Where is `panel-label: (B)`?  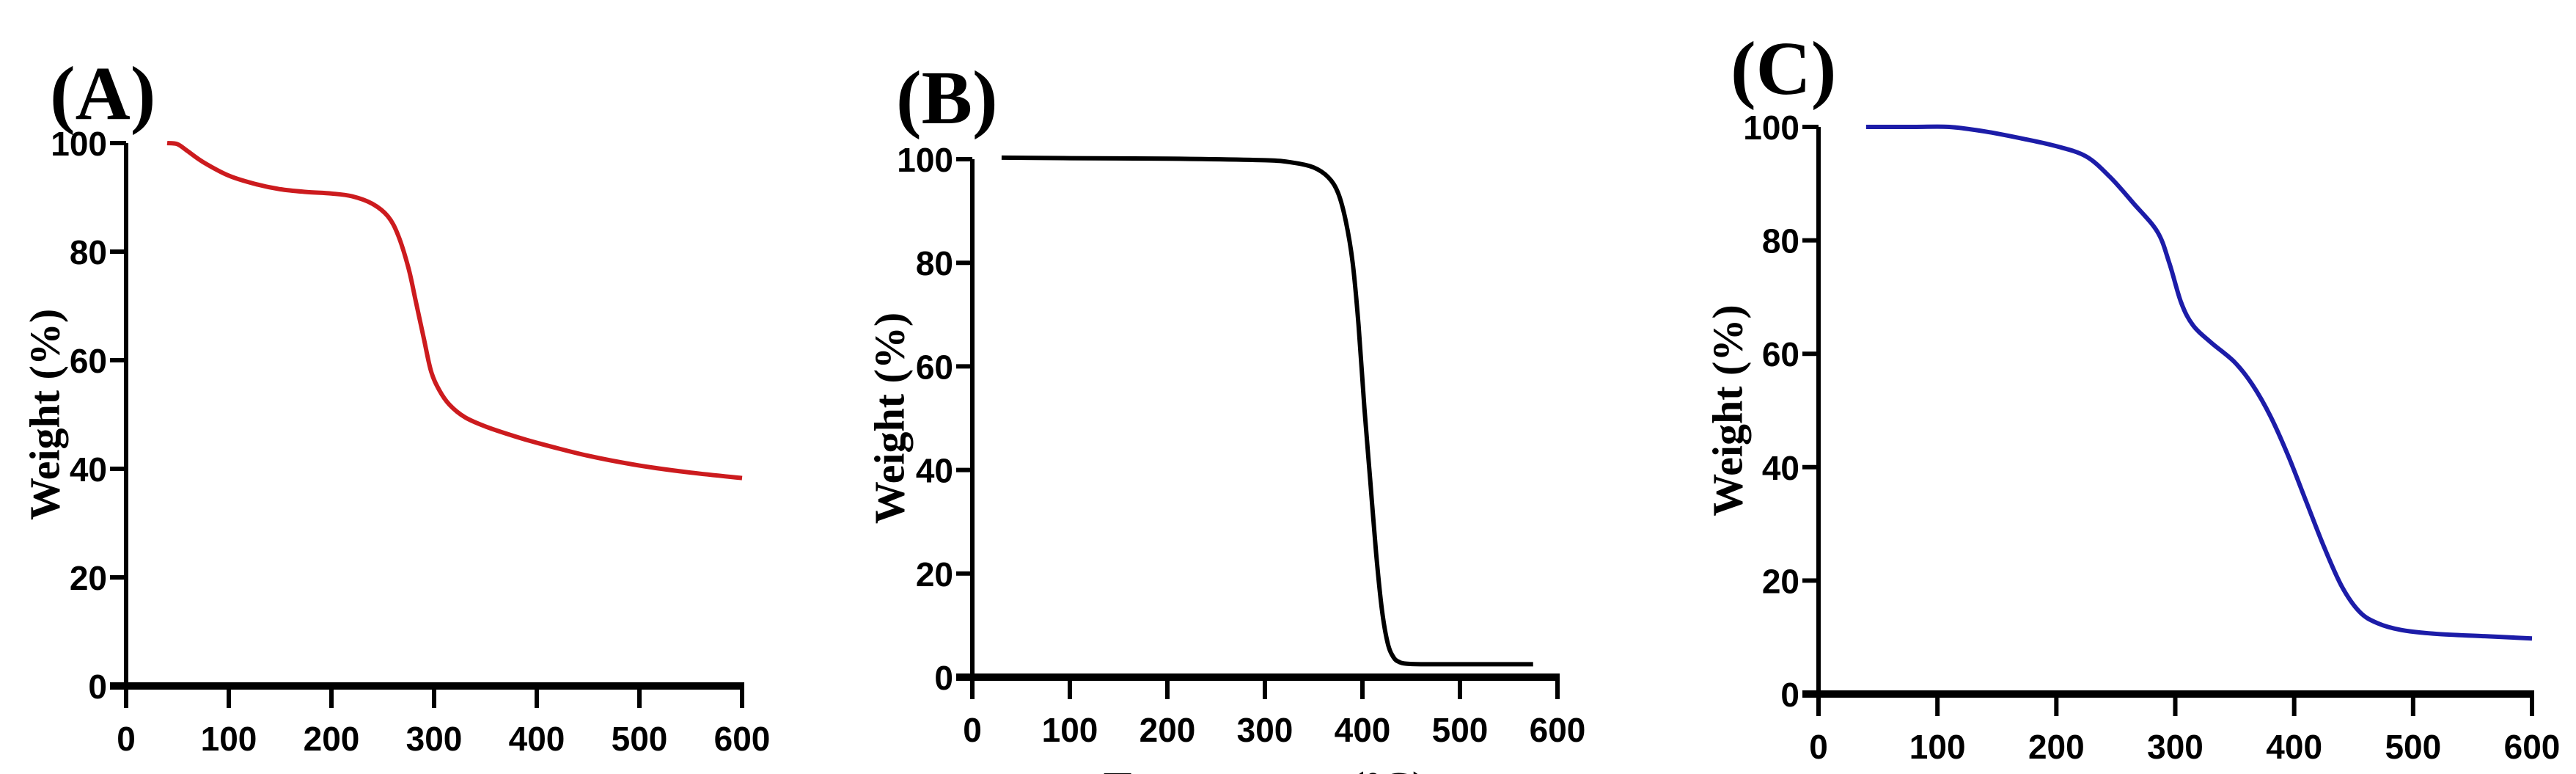
panel-label: (B) is located at coordinates (947, 98).